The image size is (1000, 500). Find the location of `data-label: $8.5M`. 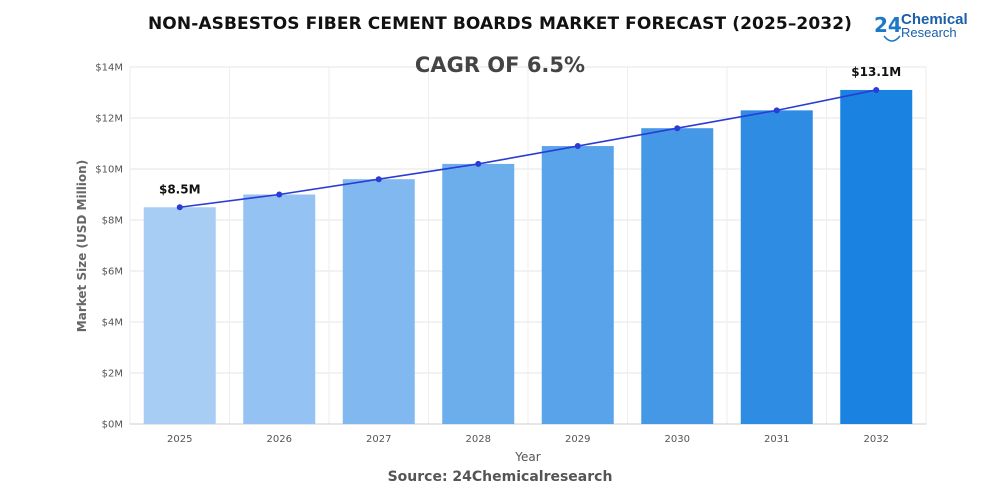

data-label: $8.5M is located at coordinates (180, 189).